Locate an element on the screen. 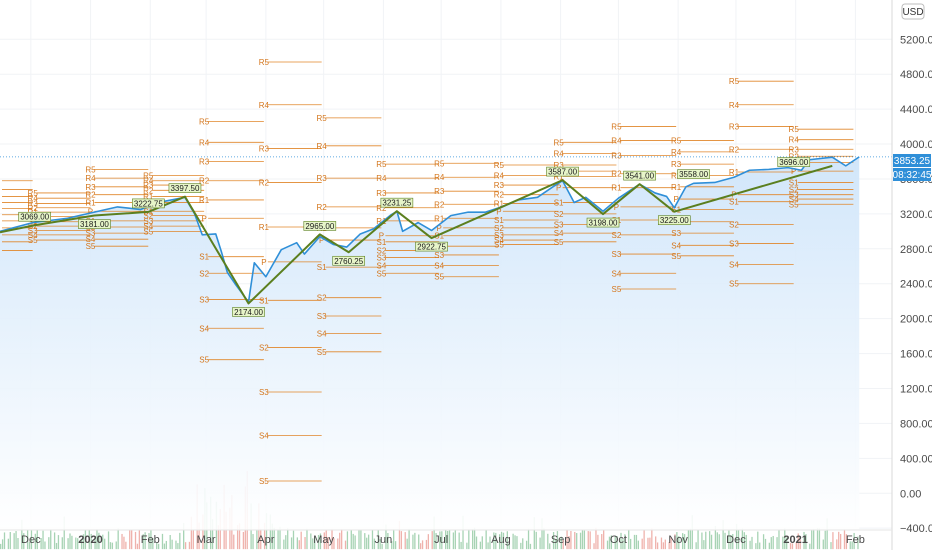 Image resolution: width=932 pixels, height=550 pixels. x-tick-label: Feb is located at coordinates (855, 540).